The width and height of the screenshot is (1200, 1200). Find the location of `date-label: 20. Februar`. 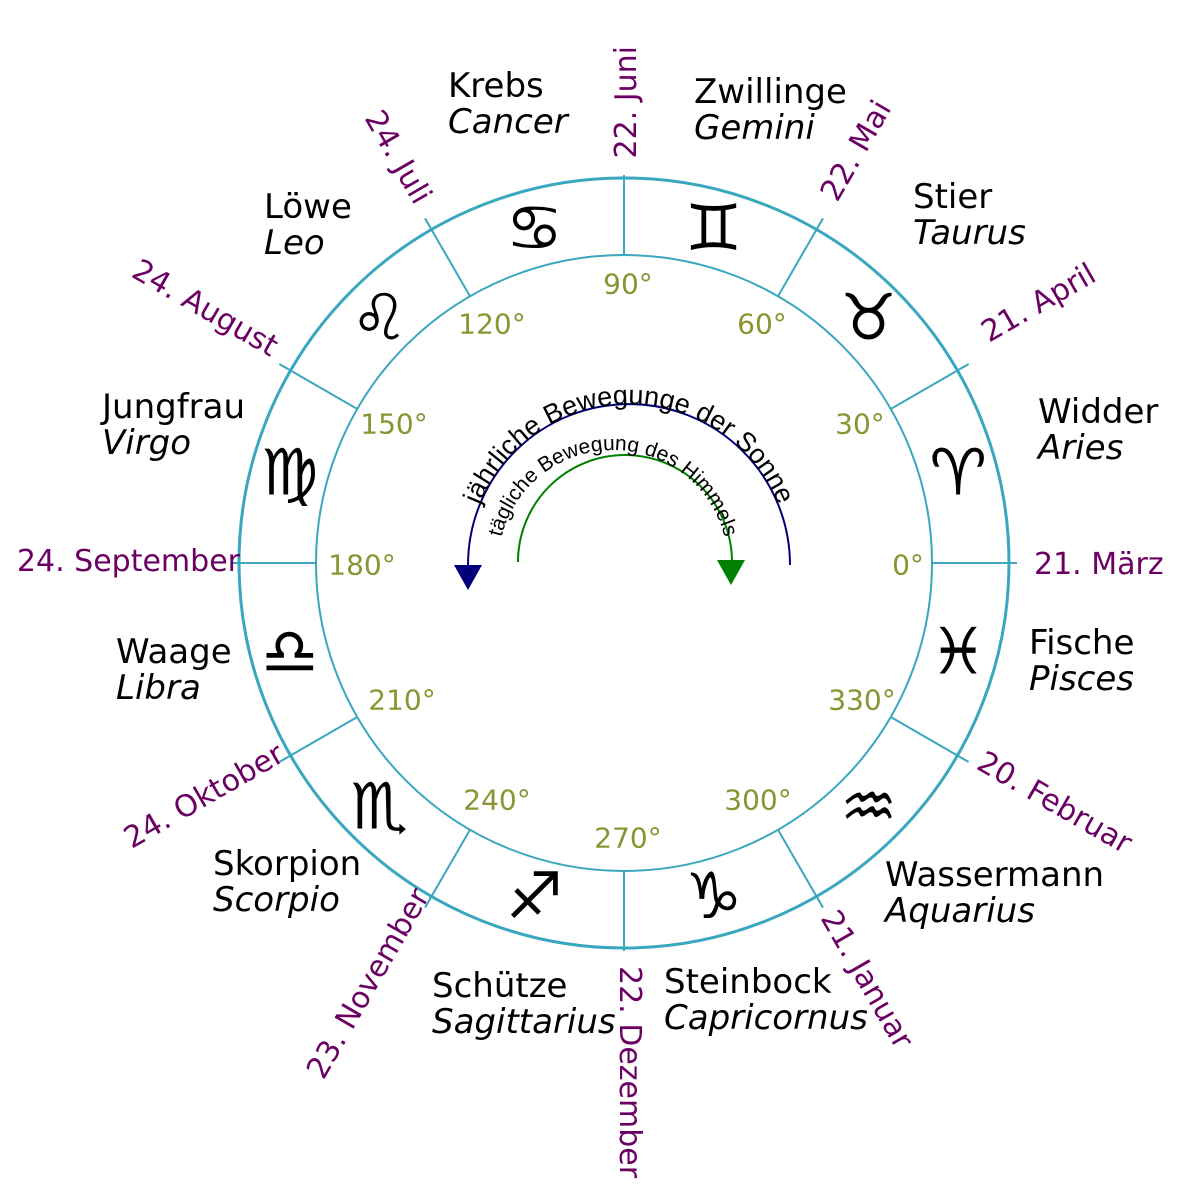

date-label: 20. Februar is located at coordinates (1054, 803).